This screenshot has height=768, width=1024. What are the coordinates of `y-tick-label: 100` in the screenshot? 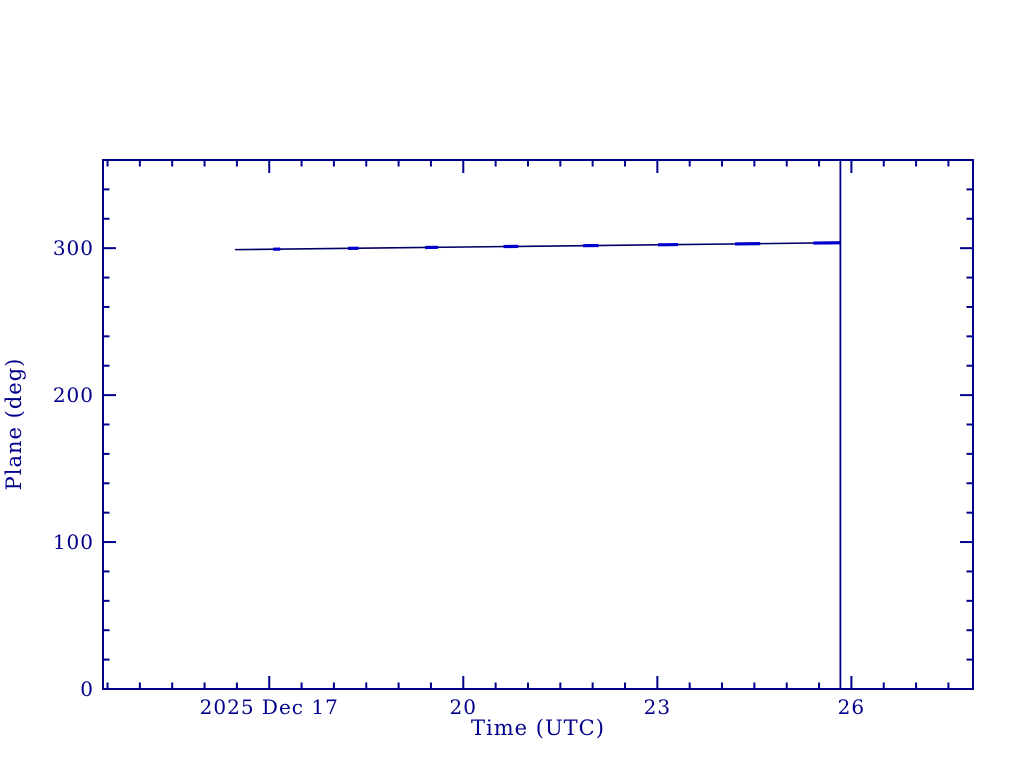 It's located at (73, 542).